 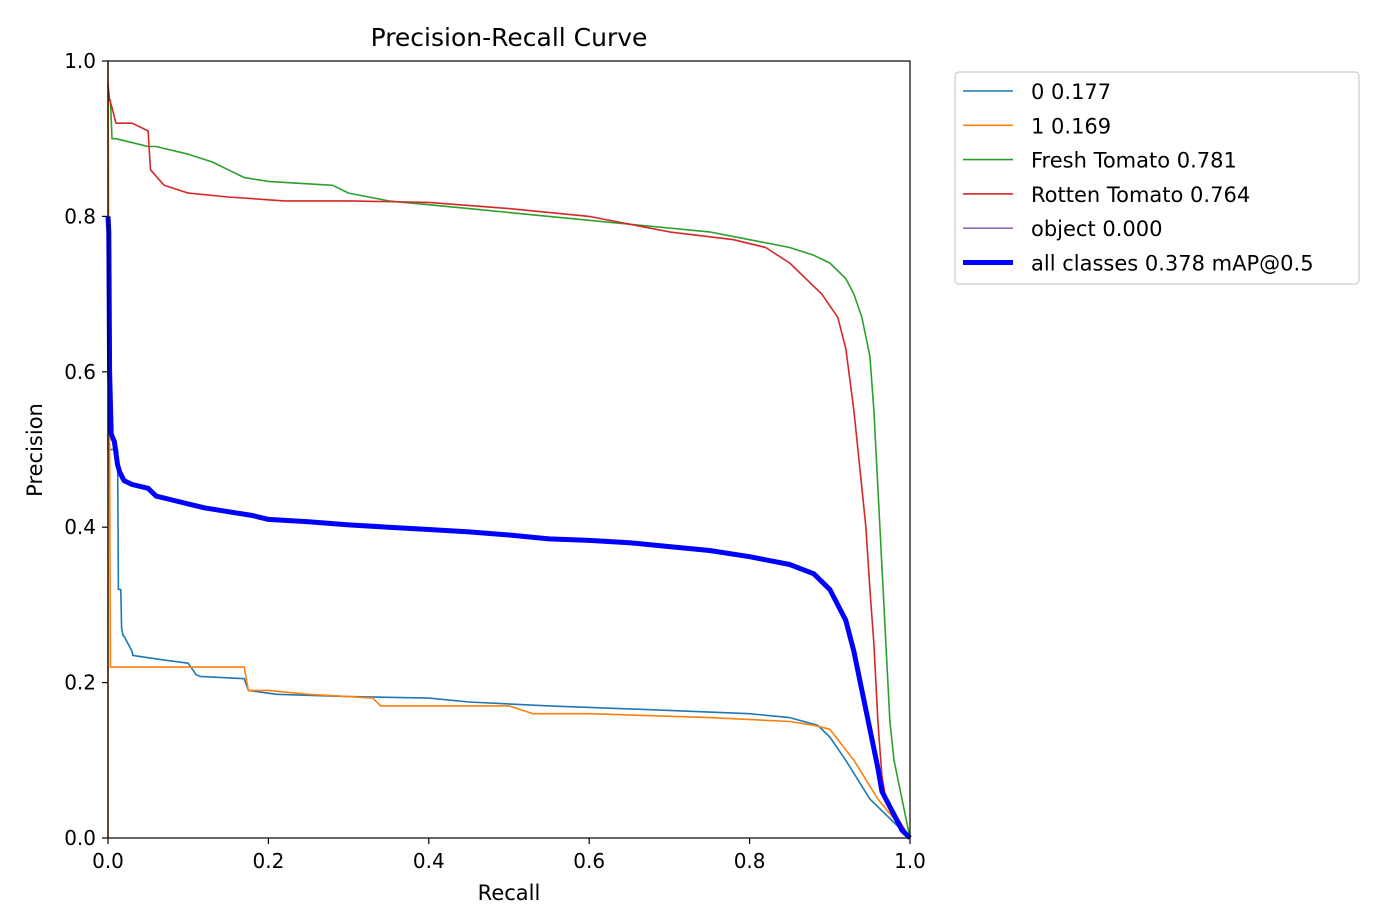 I want to click on x-axis-label: Recall, so click(x=509, y=893).